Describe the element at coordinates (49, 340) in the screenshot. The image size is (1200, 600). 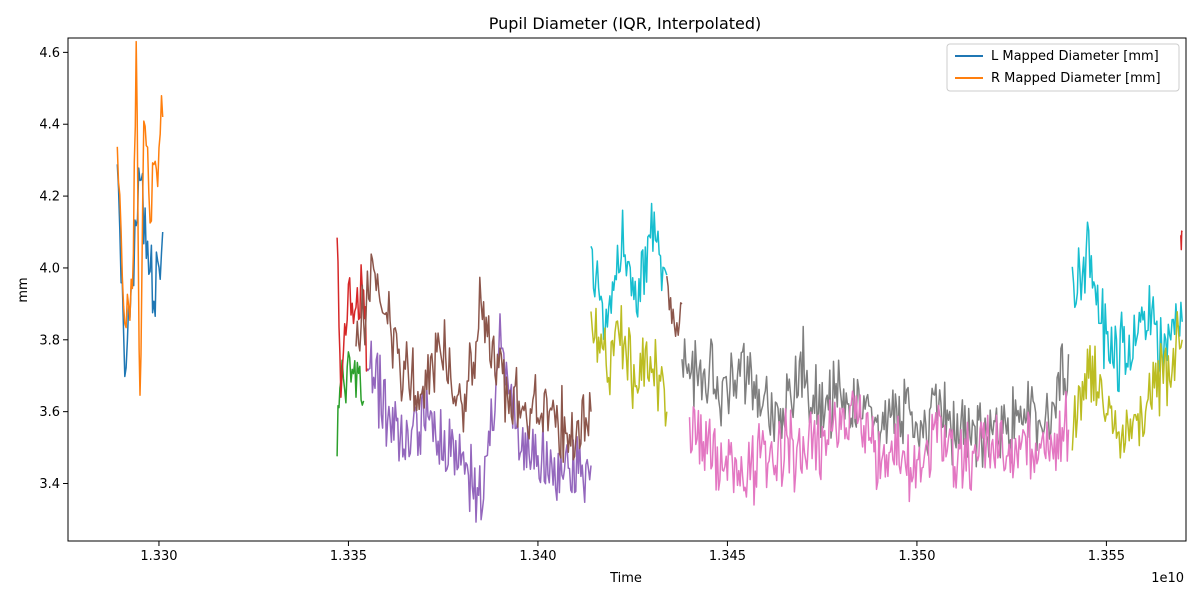
I see `y-tick-label: 3.8` at that location.